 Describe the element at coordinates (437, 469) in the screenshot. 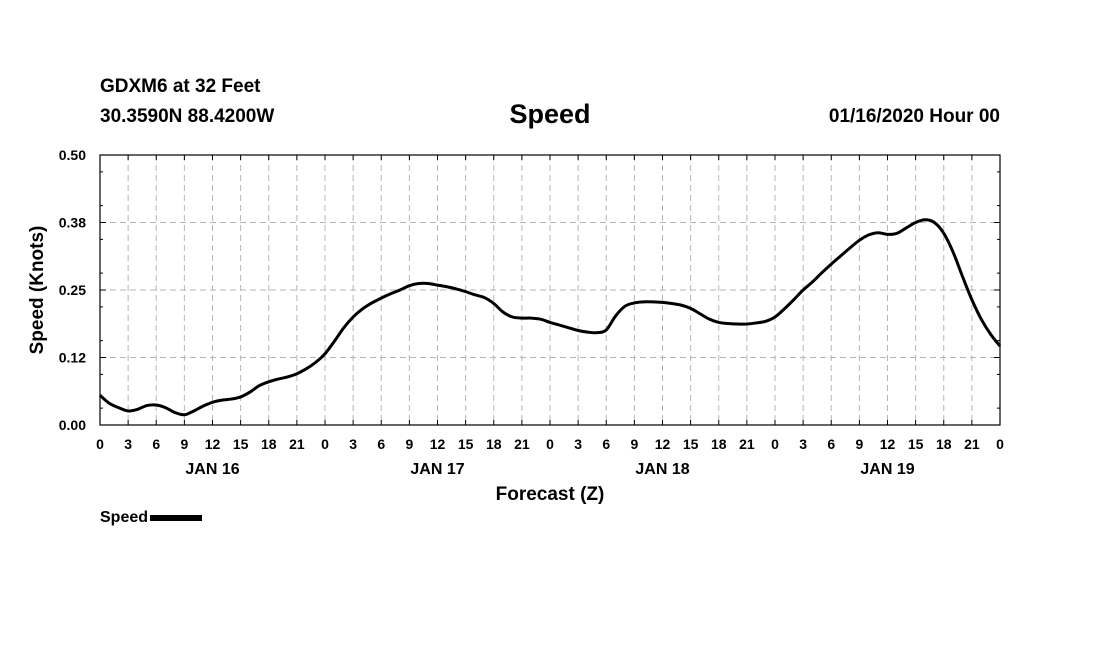

I see `day-label: JAN 17` at that location.